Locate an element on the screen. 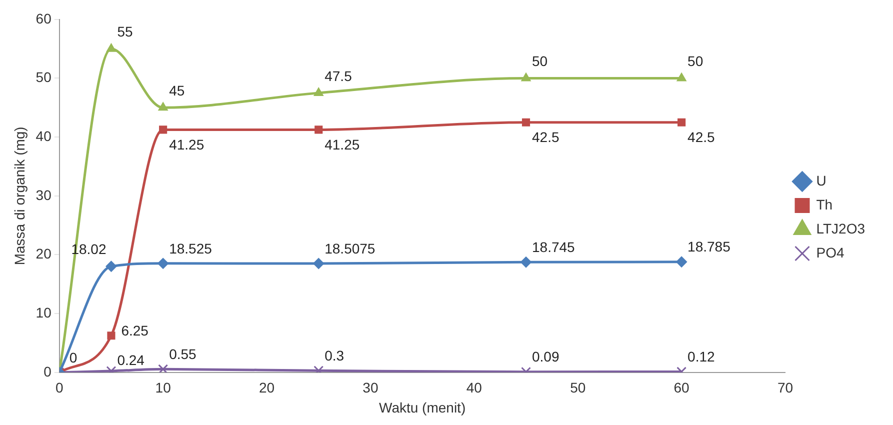  data-label: 18.525 is located at coordinates (190, 248).